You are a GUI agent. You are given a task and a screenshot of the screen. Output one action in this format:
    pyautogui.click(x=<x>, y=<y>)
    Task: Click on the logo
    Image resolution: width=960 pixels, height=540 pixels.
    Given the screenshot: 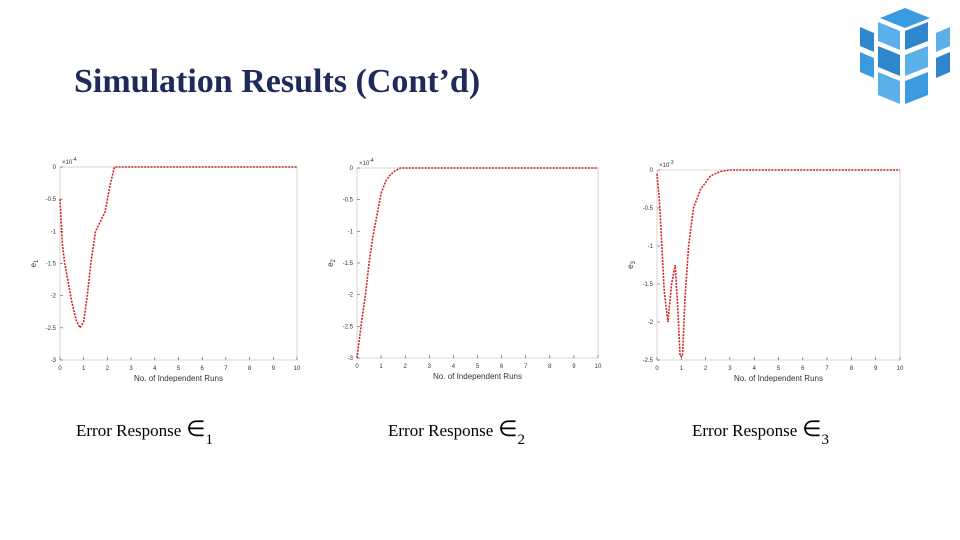 What is the action you would take?
    pyautogui.click(x=905, y=56)
    